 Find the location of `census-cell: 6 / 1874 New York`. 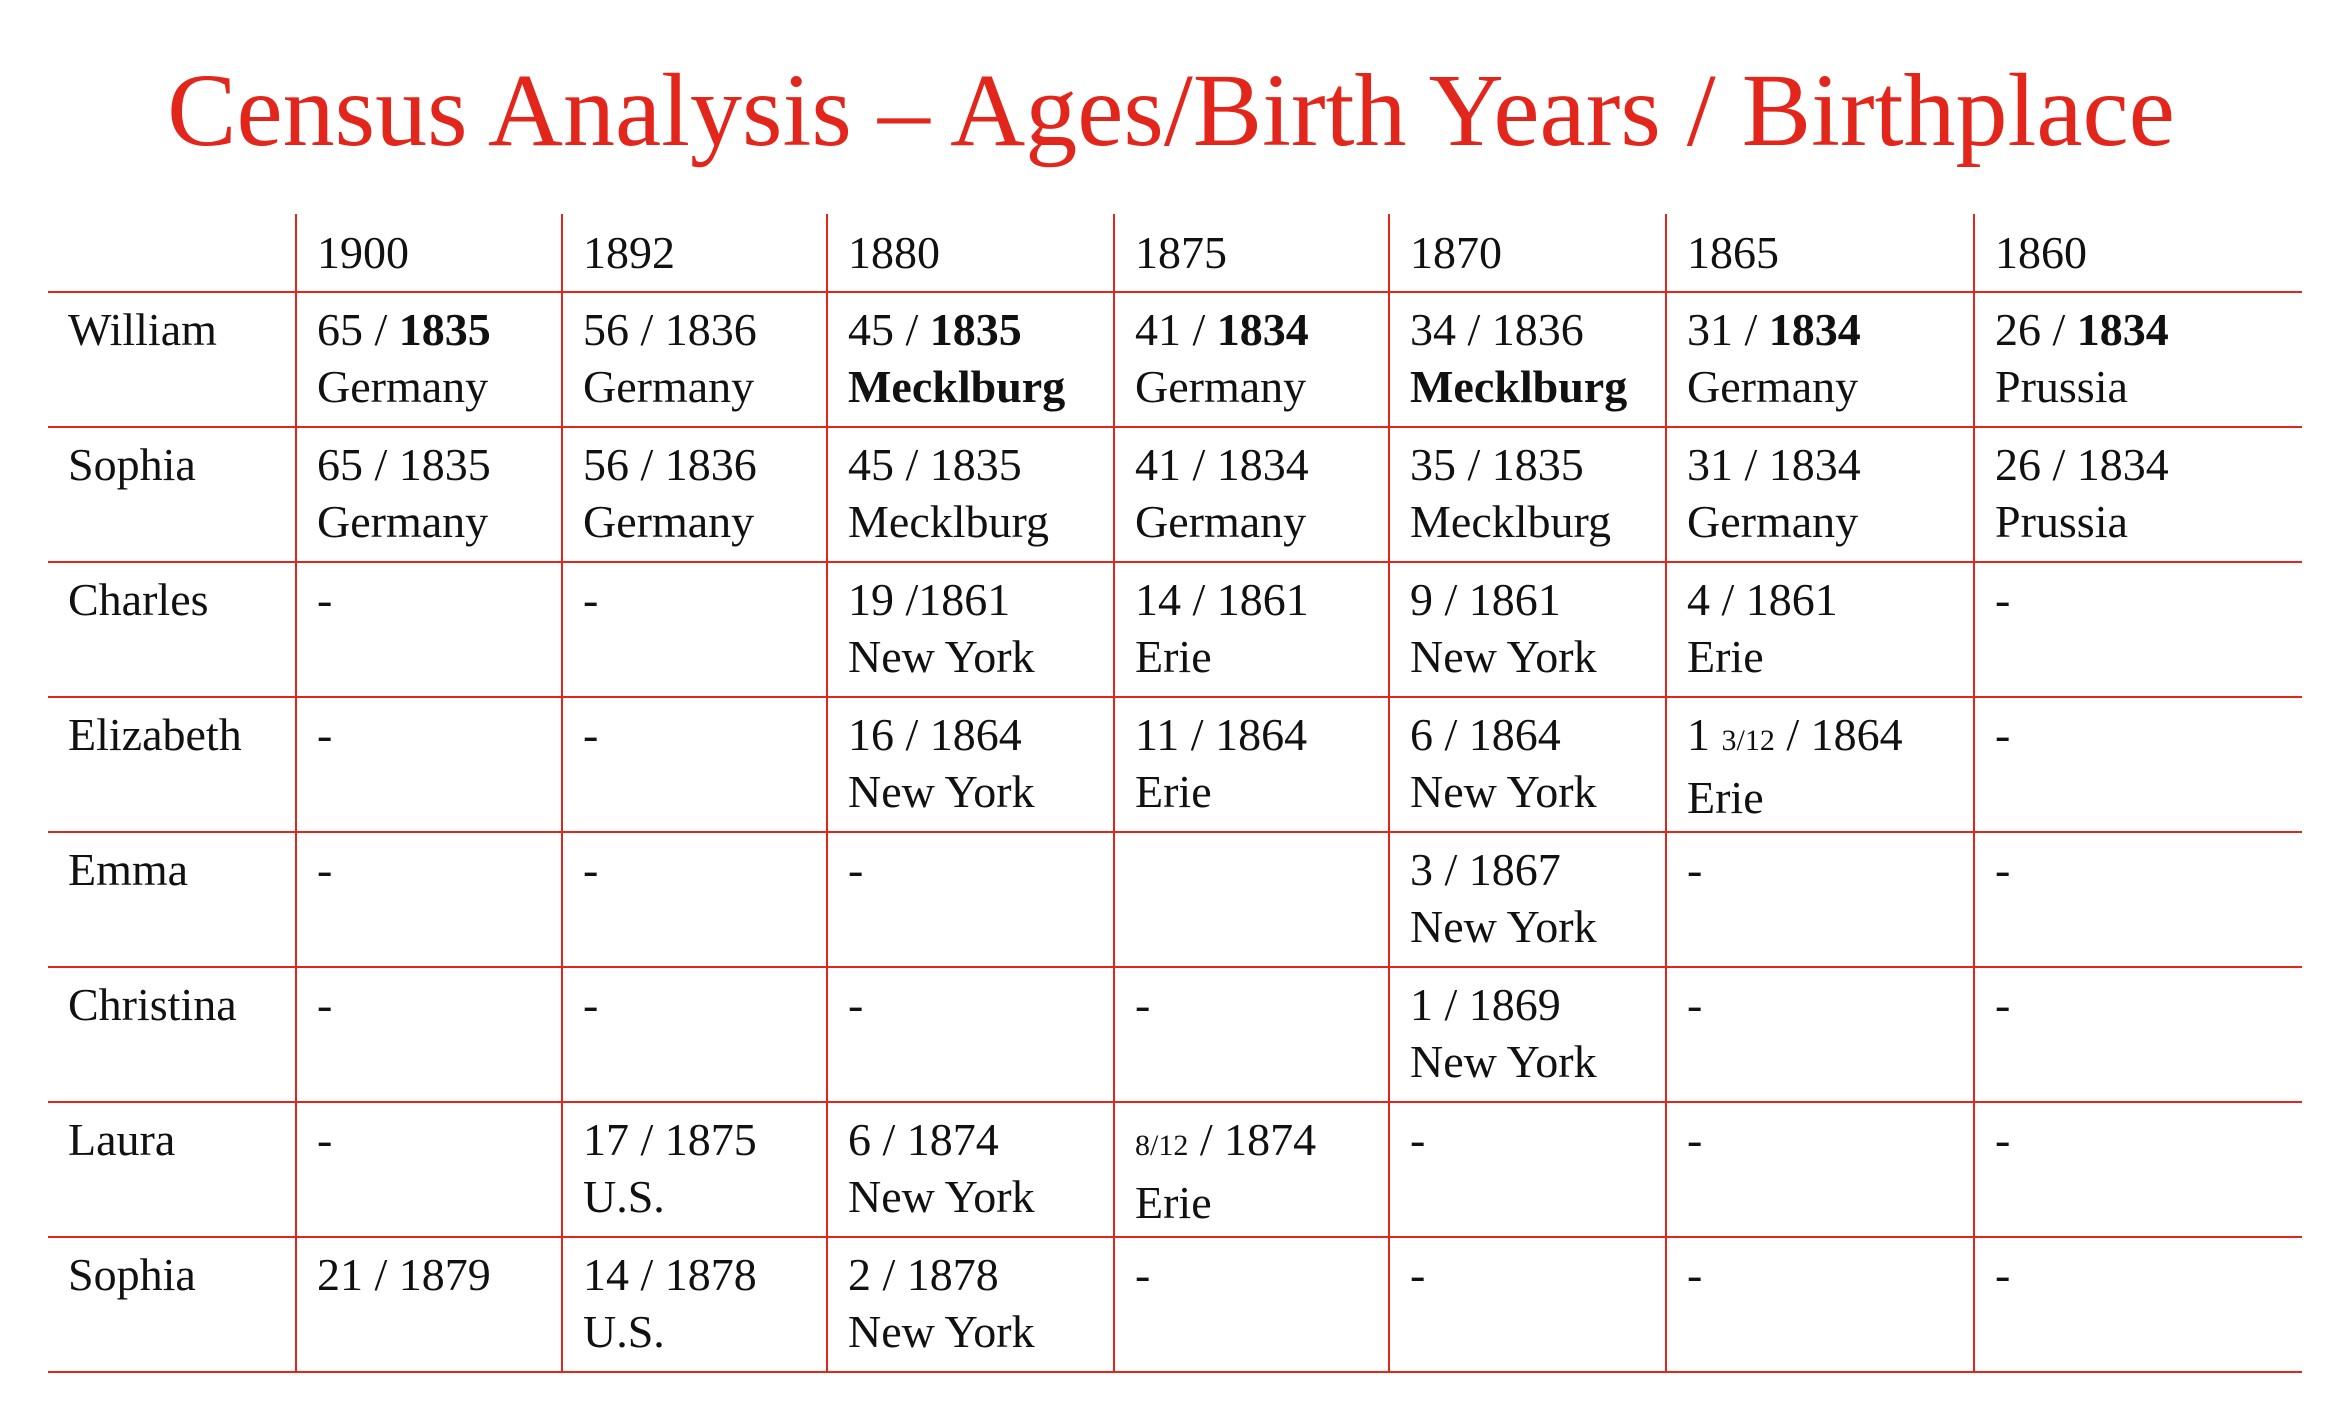

census-cell: 6 / 1874 New York is located at coordinates (970, 1170).